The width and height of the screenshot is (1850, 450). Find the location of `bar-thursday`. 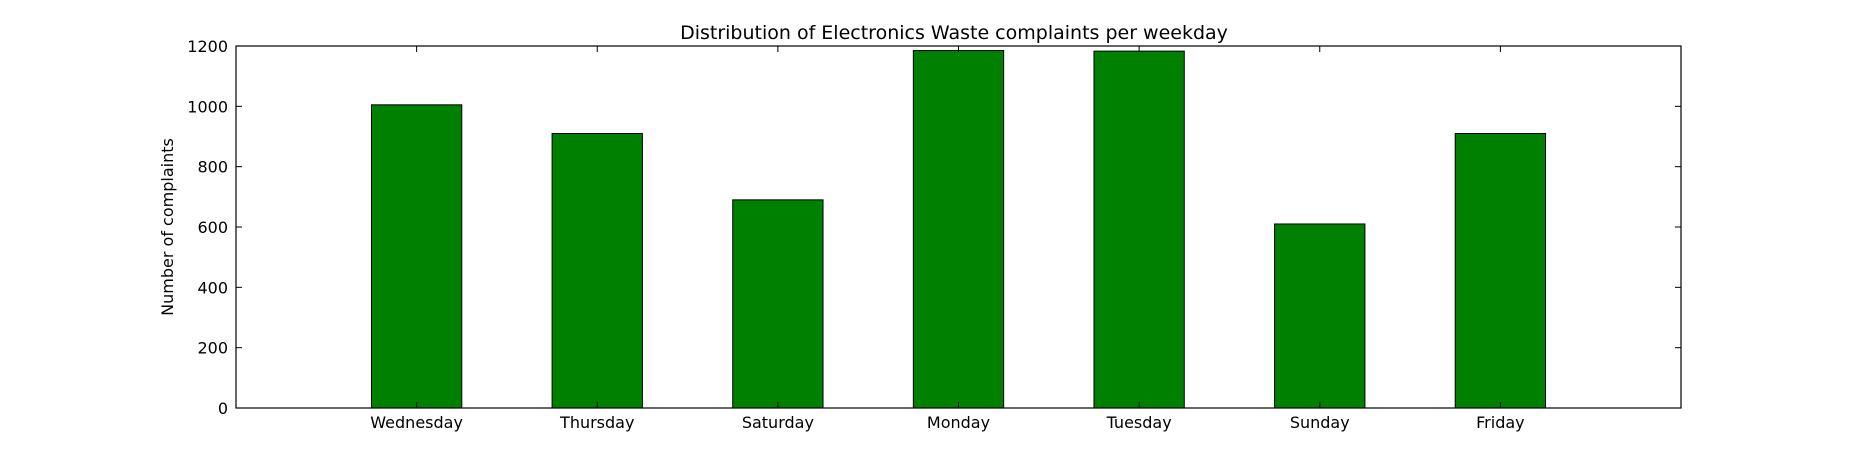

bar-thursday is located at coordinates (597, 270).